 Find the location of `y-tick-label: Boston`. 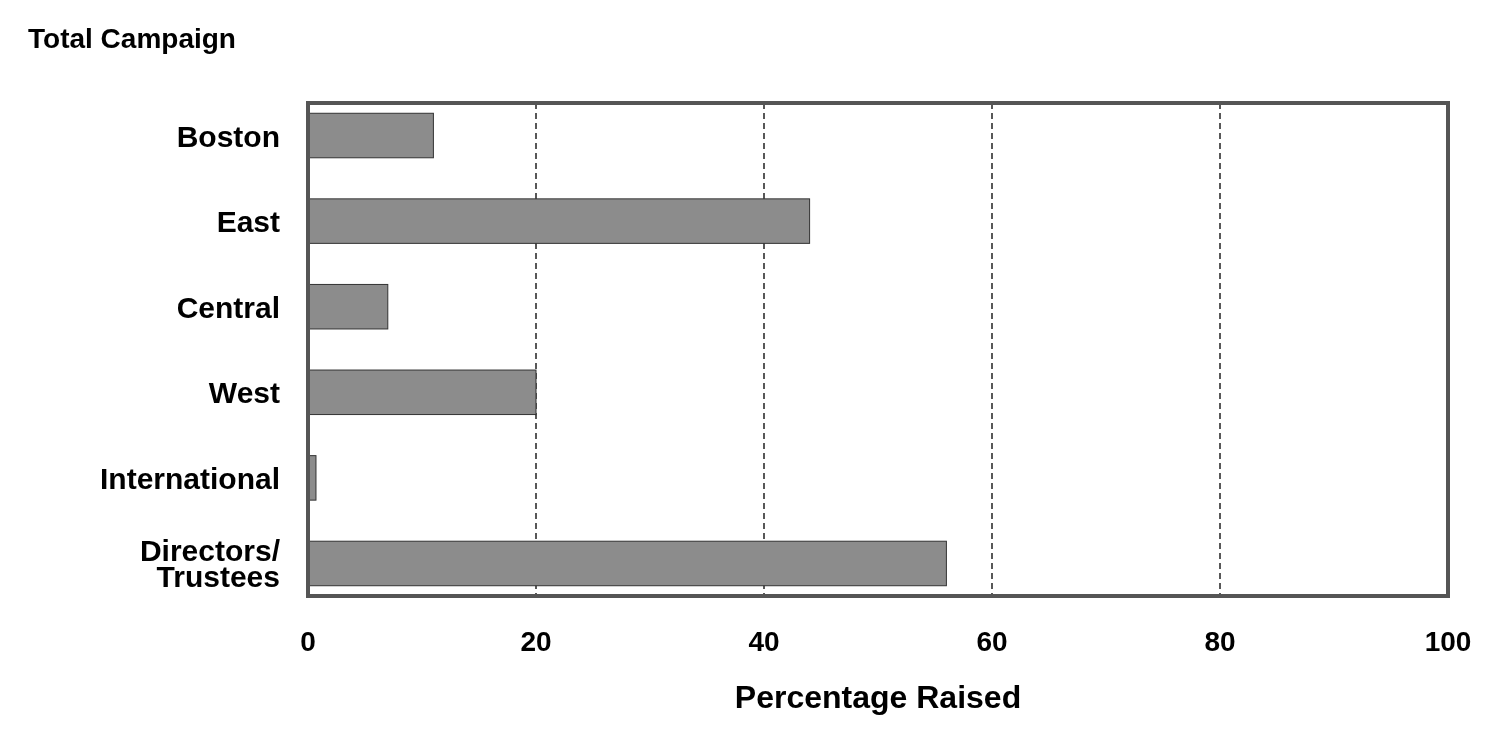

y-tick-label: Boston is located at coordinates (228, 136).